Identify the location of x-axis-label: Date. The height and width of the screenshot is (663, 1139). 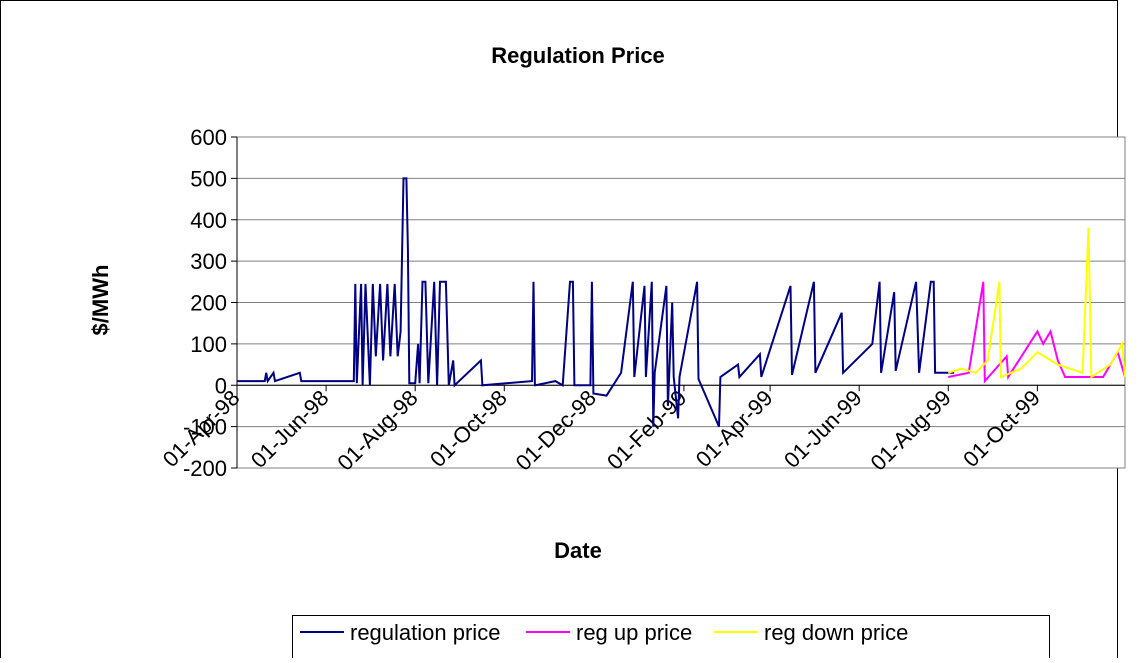
(578, 550).